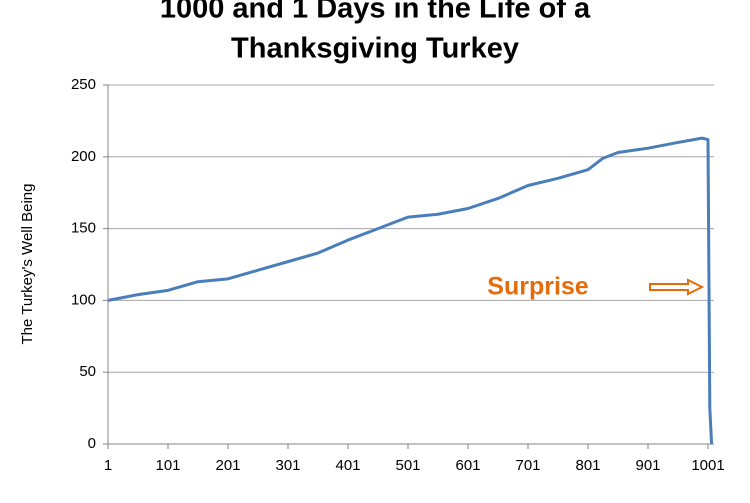 The width and height of the screenshot is (750, 503). I want to click on x-tick-label: 101, so click(167, 465).